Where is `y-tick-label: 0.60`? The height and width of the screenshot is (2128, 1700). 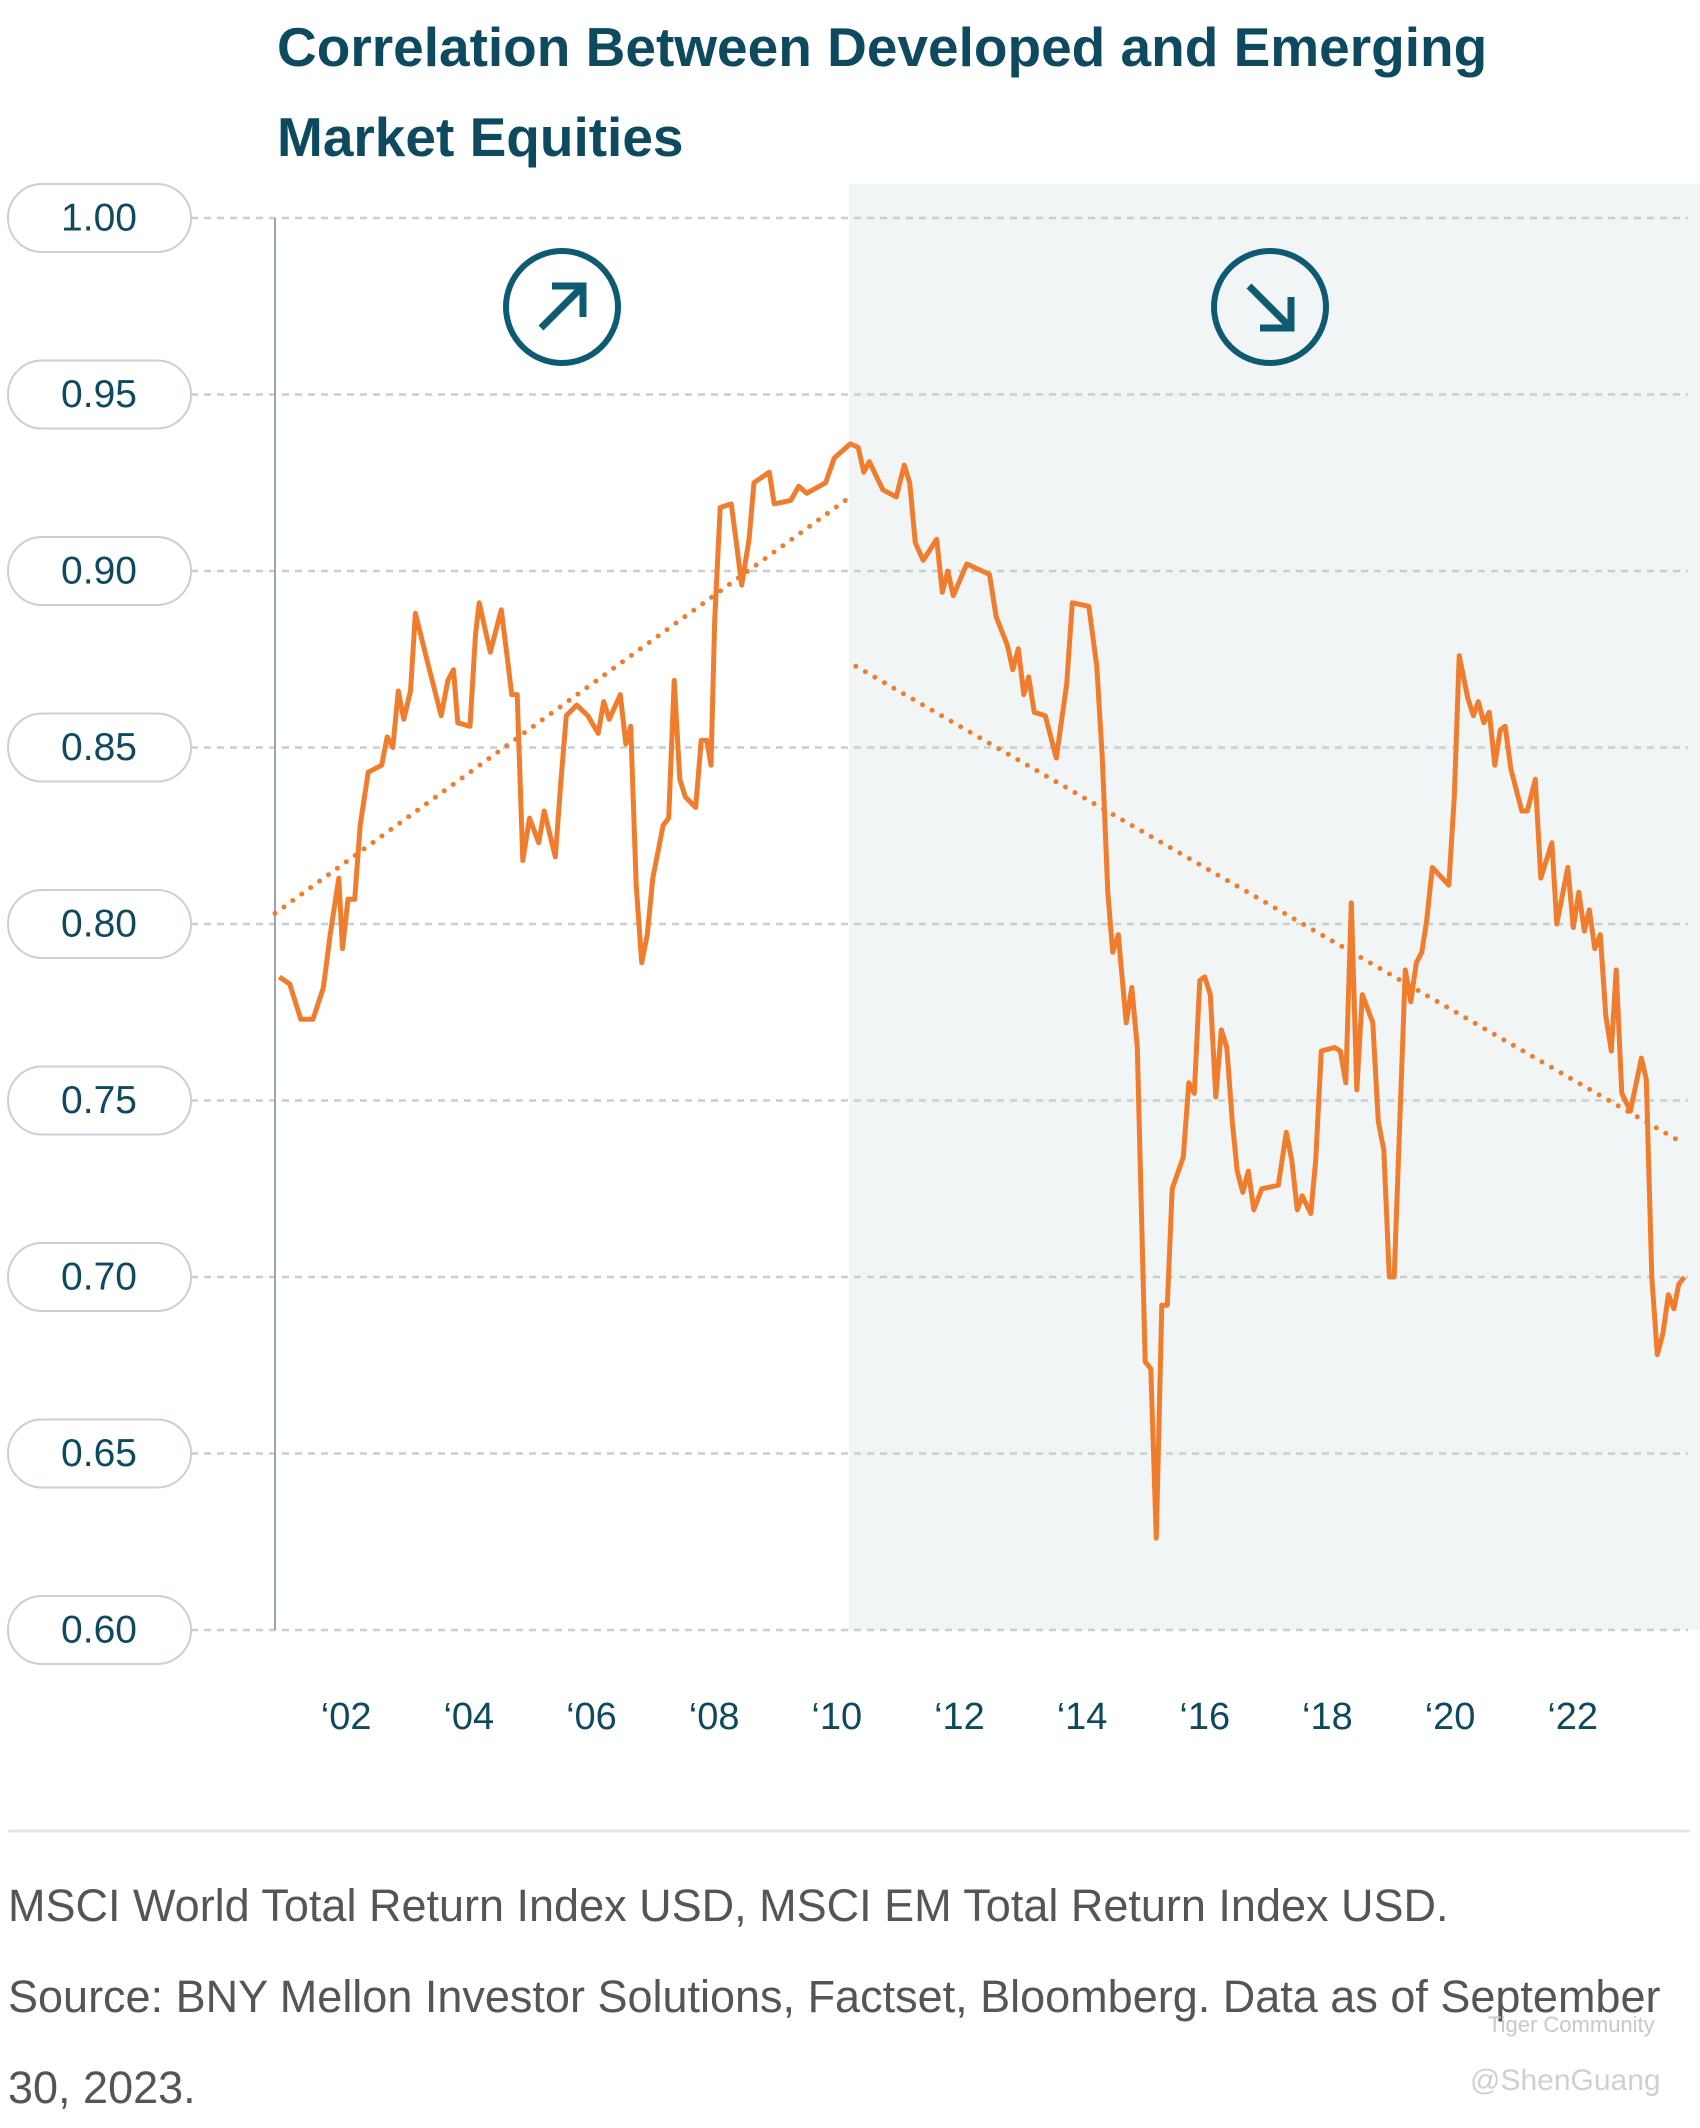
y-tick-label: 0.60 is located at coordinates (99, 1629).